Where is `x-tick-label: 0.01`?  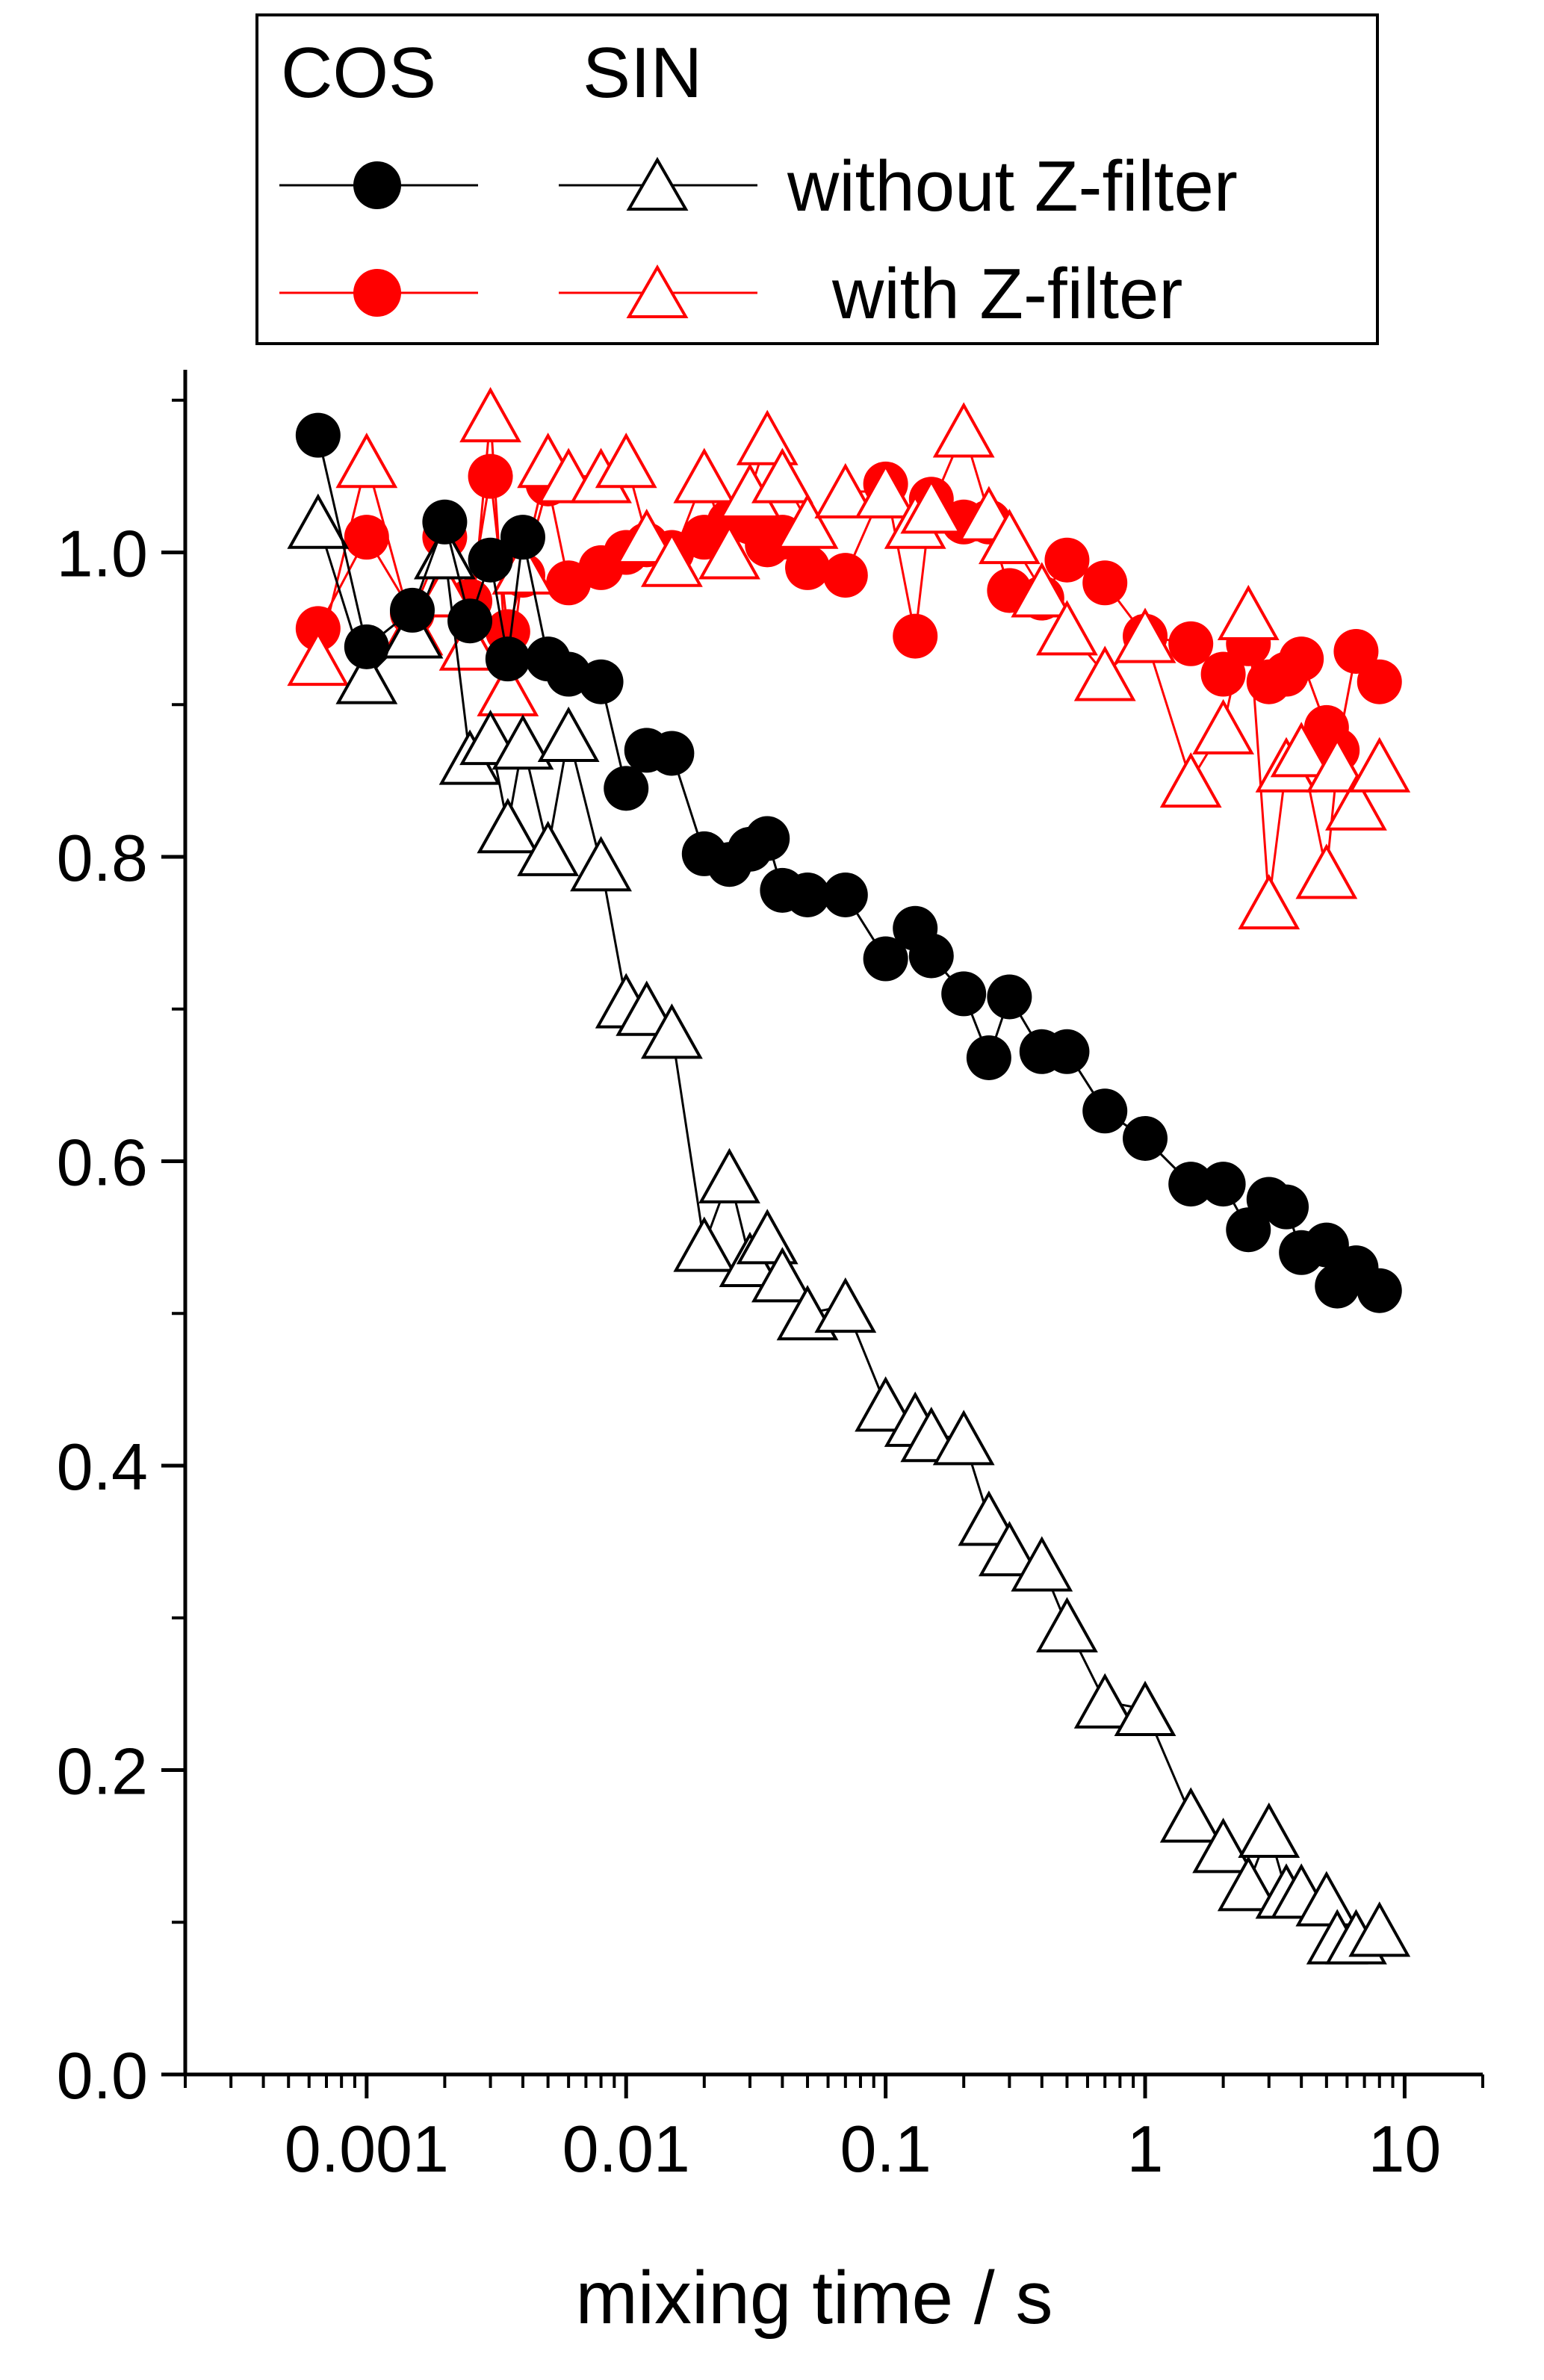 x-tick-label: 0.01 is located at coordinates (626, 2149).